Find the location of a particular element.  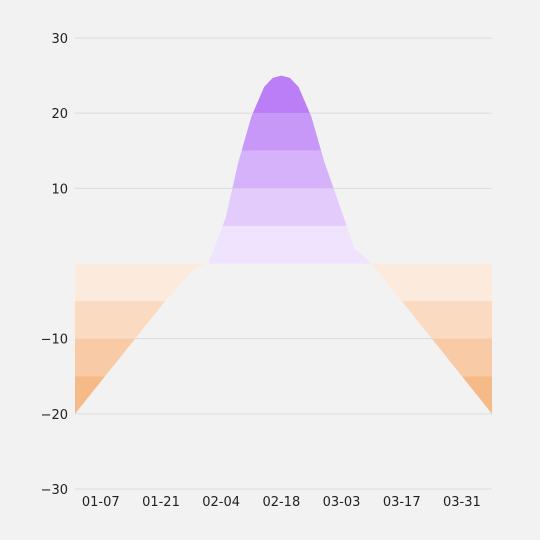

y-tick-label: −20 is located at coordinates (54, 415).